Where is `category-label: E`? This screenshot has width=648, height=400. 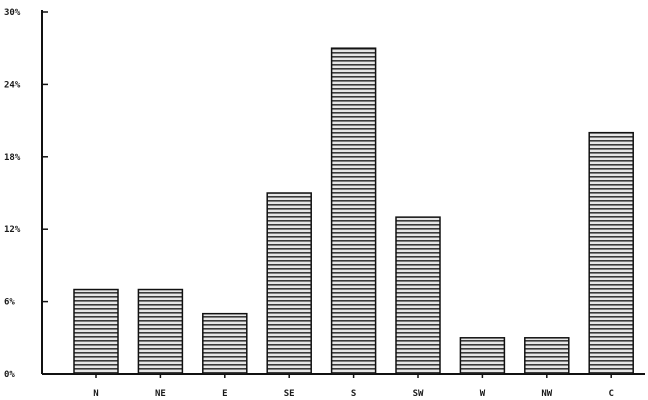
category-label: E is located at coordinates (224, 394).